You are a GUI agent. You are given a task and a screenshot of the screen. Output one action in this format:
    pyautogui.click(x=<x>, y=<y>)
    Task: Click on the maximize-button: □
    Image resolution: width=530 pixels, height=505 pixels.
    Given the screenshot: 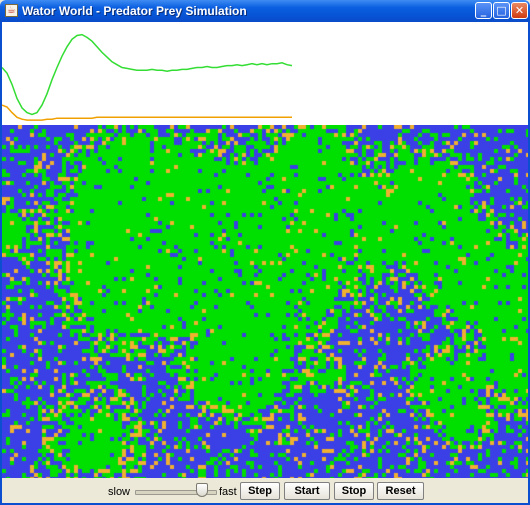 What is the action you would take?
    pyautogui.click(x=501, y=10)
    